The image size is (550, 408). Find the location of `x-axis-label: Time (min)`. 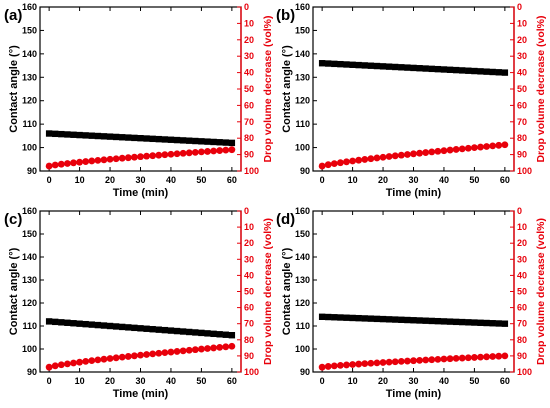

x-axis-label: Time (min) is located at coordinates (414, 193).